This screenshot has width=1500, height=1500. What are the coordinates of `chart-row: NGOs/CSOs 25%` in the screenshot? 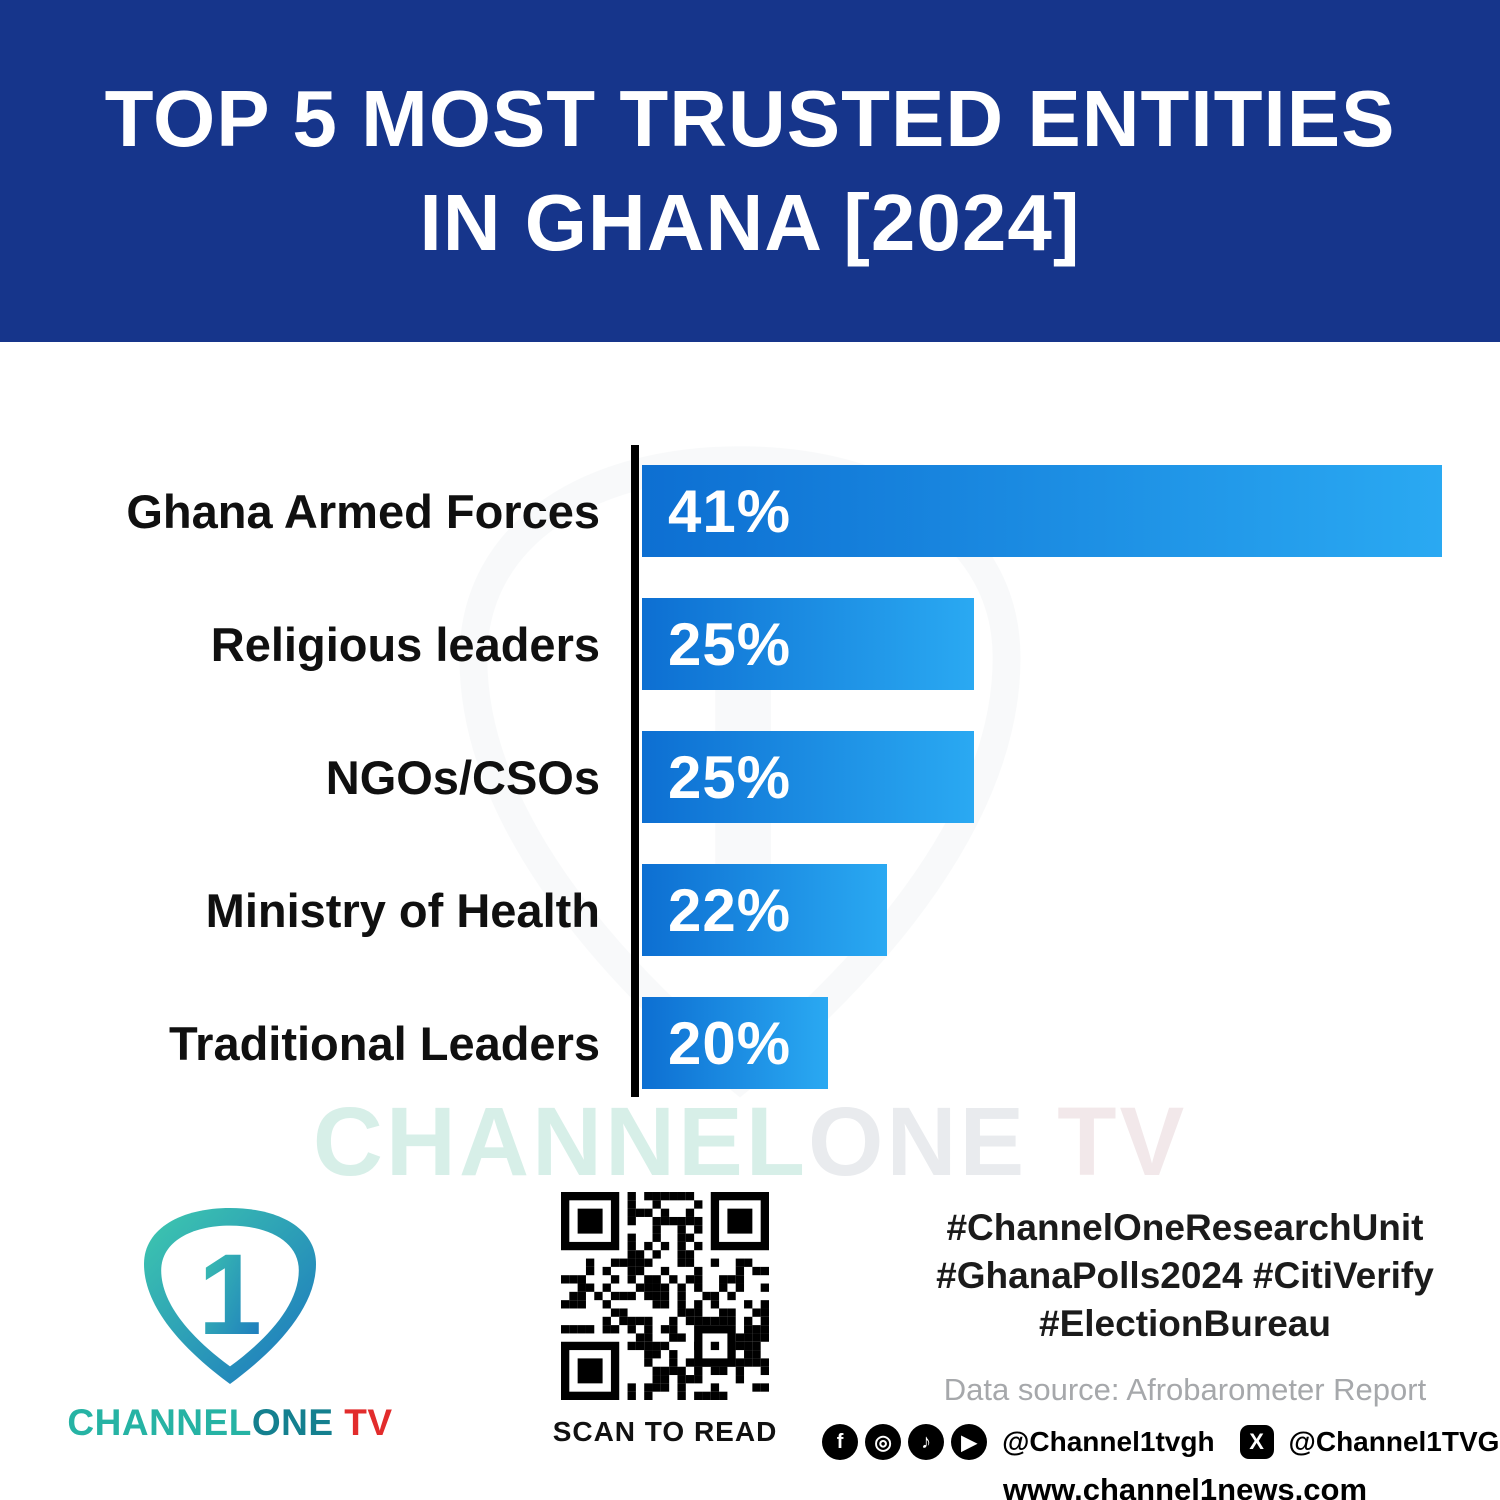 It's located at (750, 777).